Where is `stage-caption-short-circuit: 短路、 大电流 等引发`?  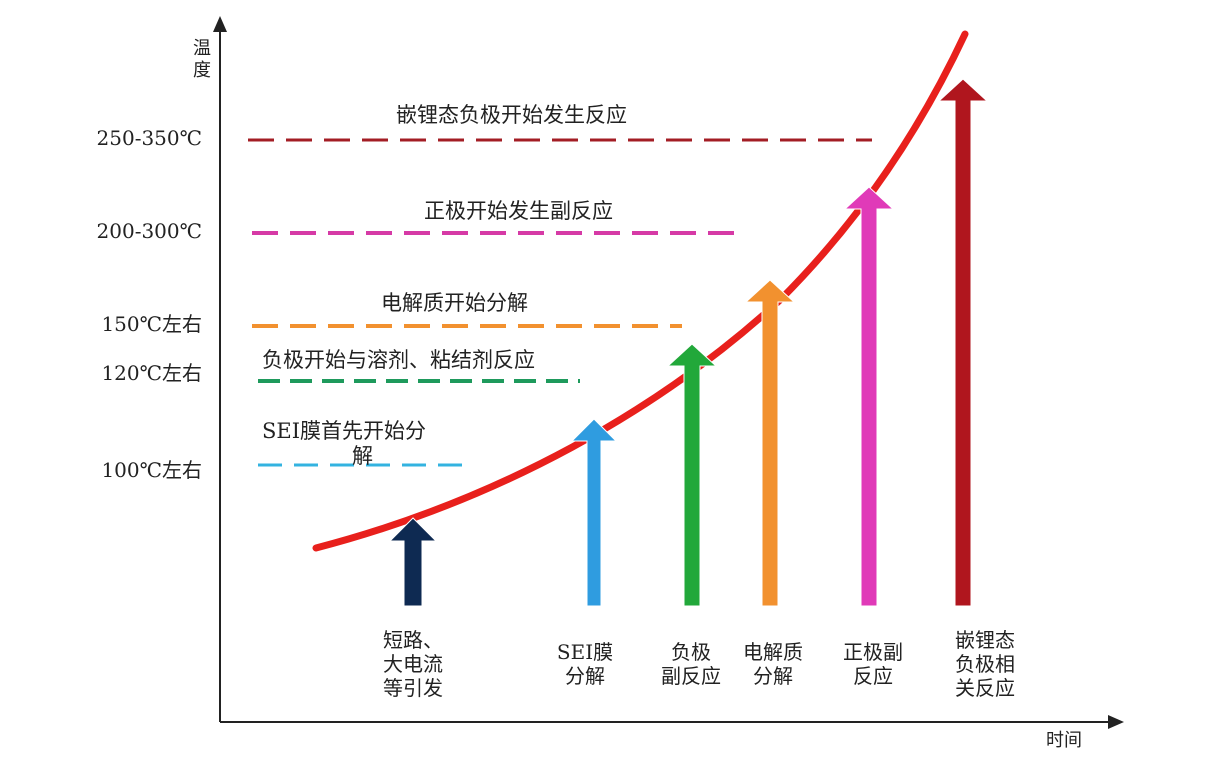
stage-caption-short-circuit: 短路、 大电流 等引发 is located at coordinates (413, 664).